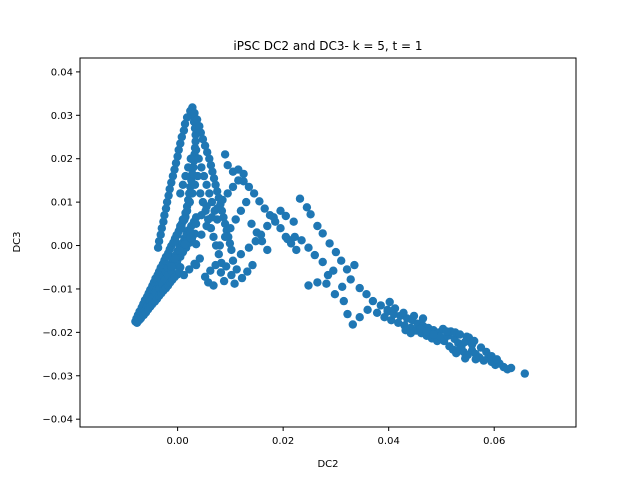 The image size is (640, 484). I want to click on y-tick-label: −0.03, so click(57, 376).